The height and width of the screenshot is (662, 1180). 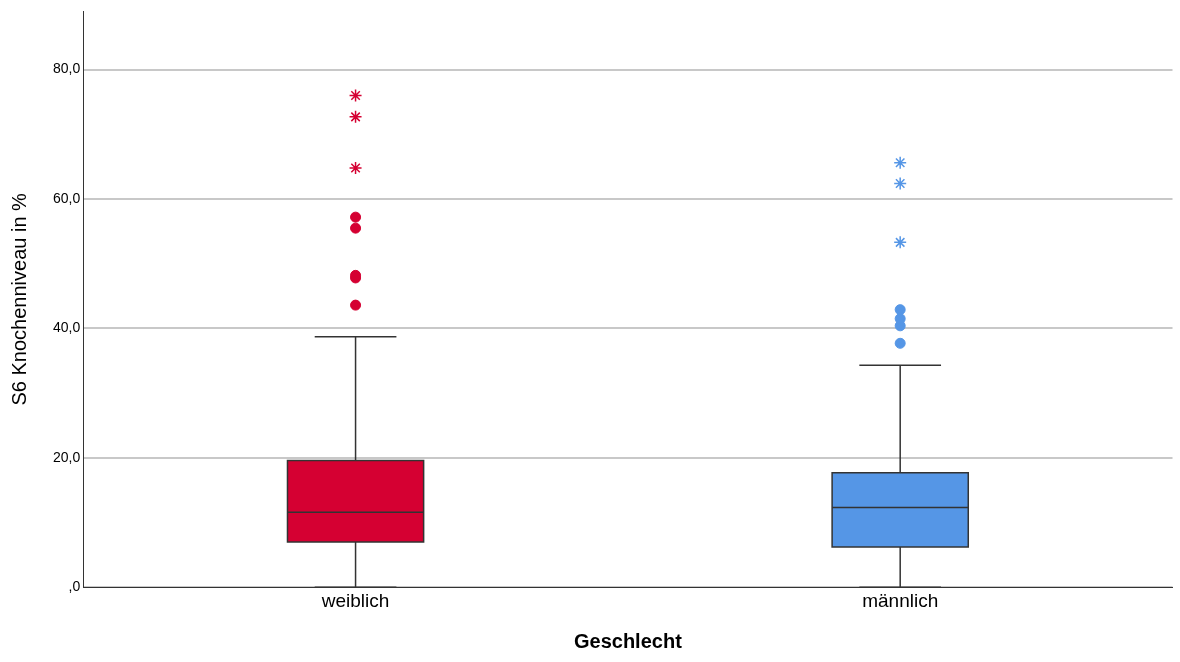 What do you see at coordinates (628, 640) in the screenshot?
I see `x-axis-title: Geschlecht` at bounding box center [628, 640].